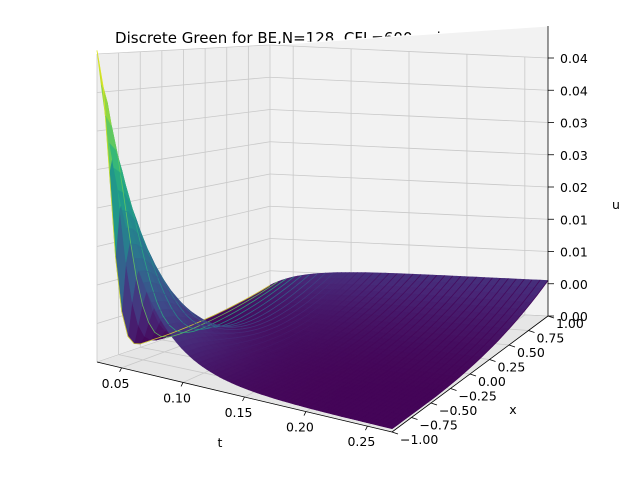 The width and height of the screenshot is (640, 480). Describe the element at coordinates (220, 442) in the screenshot. I see `t-axis-label: t` at that location.